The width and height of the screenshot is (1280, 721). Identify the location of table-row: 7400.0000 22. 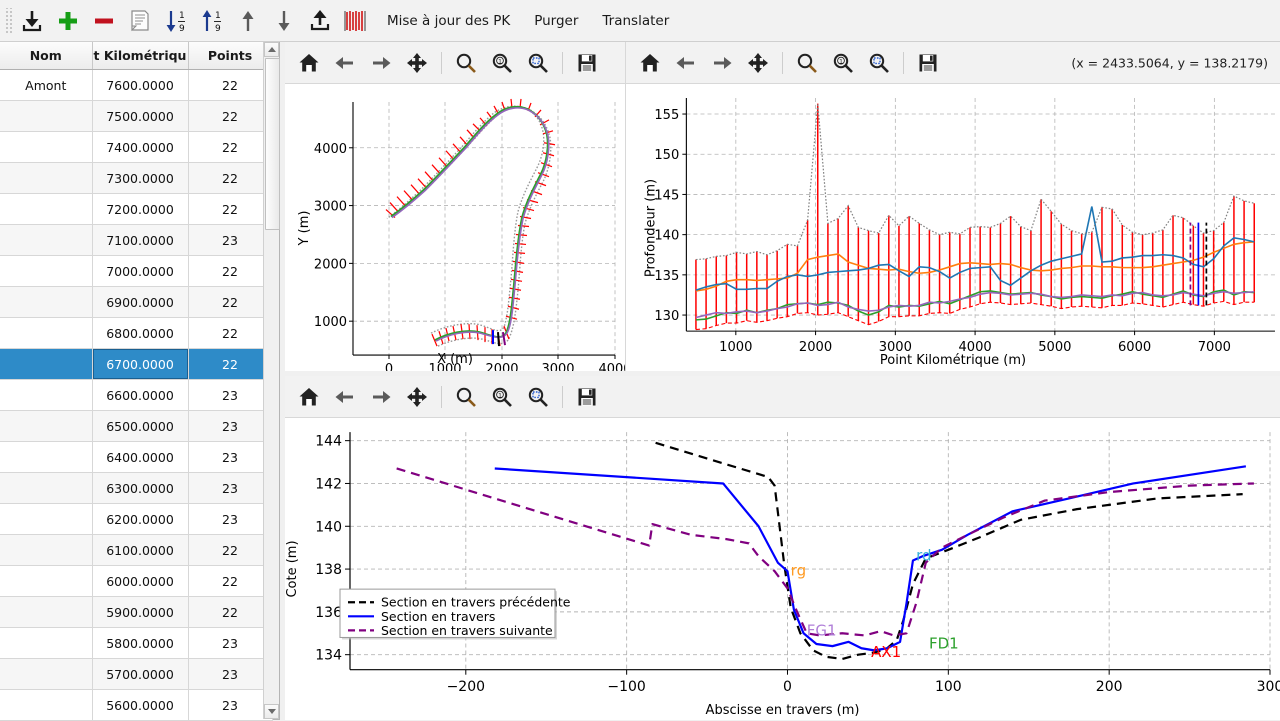
(136, 147).